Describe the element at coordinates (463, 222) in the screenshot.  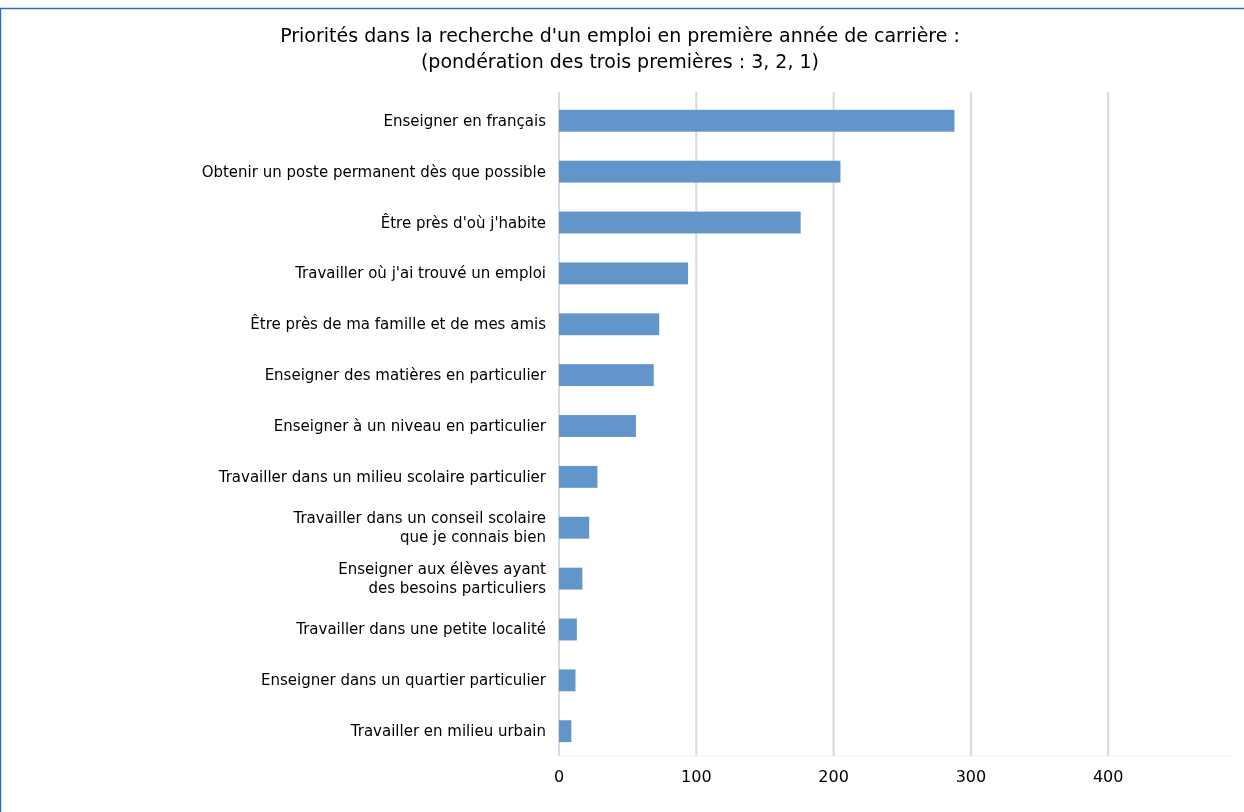
I see `y-tick-label: Être près d'où j'habite` at that location.